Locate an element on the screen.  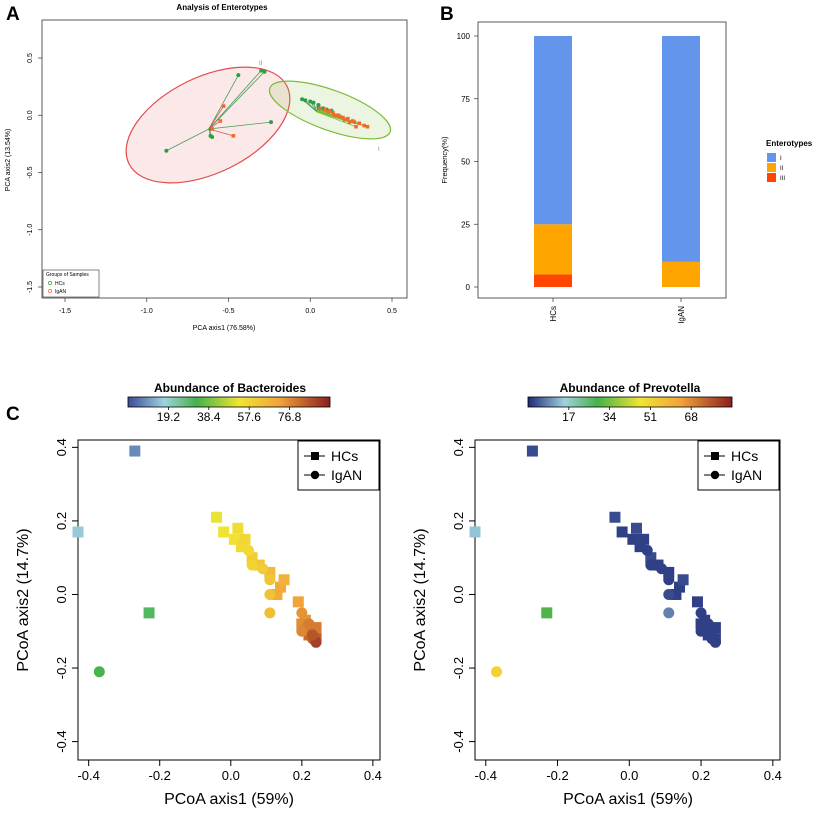
bact-colorbar-tick-label: 57.6 is located at coordinates (250, 417).